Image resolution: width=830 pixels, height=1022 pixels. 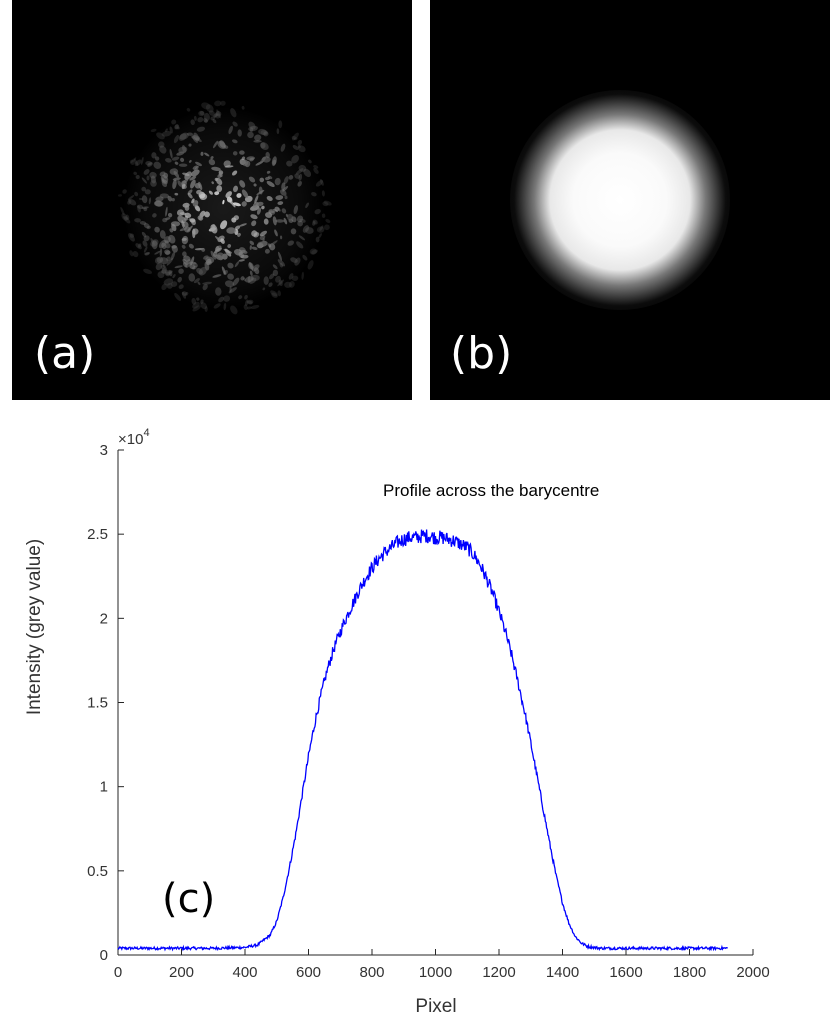 I want to click on y-tick-label: 1.5, so click(x=97, y=703).